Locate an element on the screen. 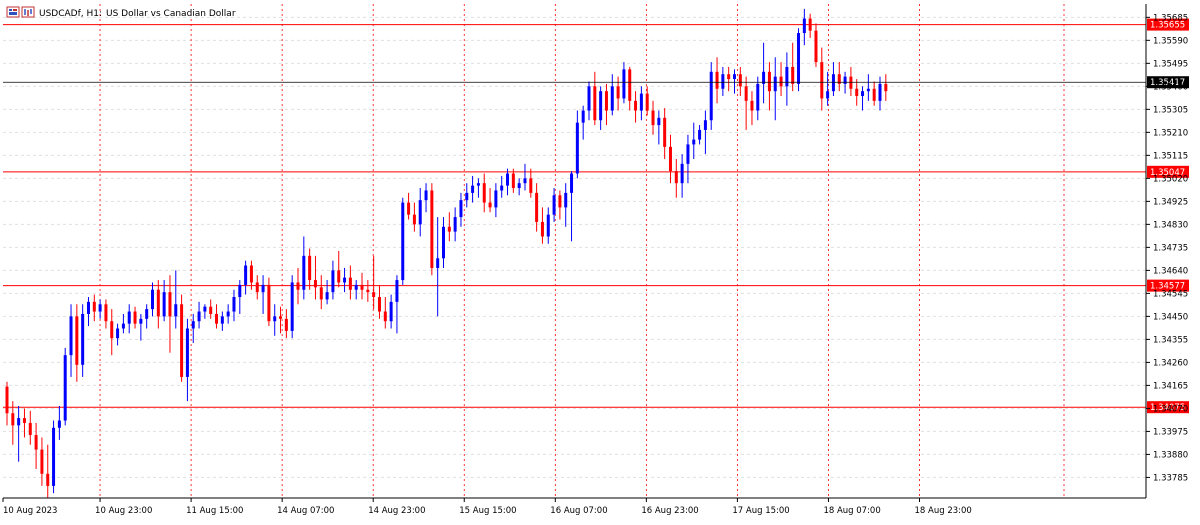 The image size is (1200, 525). price-tick-label: 1.35210 is located at coordinates (1170, 133).